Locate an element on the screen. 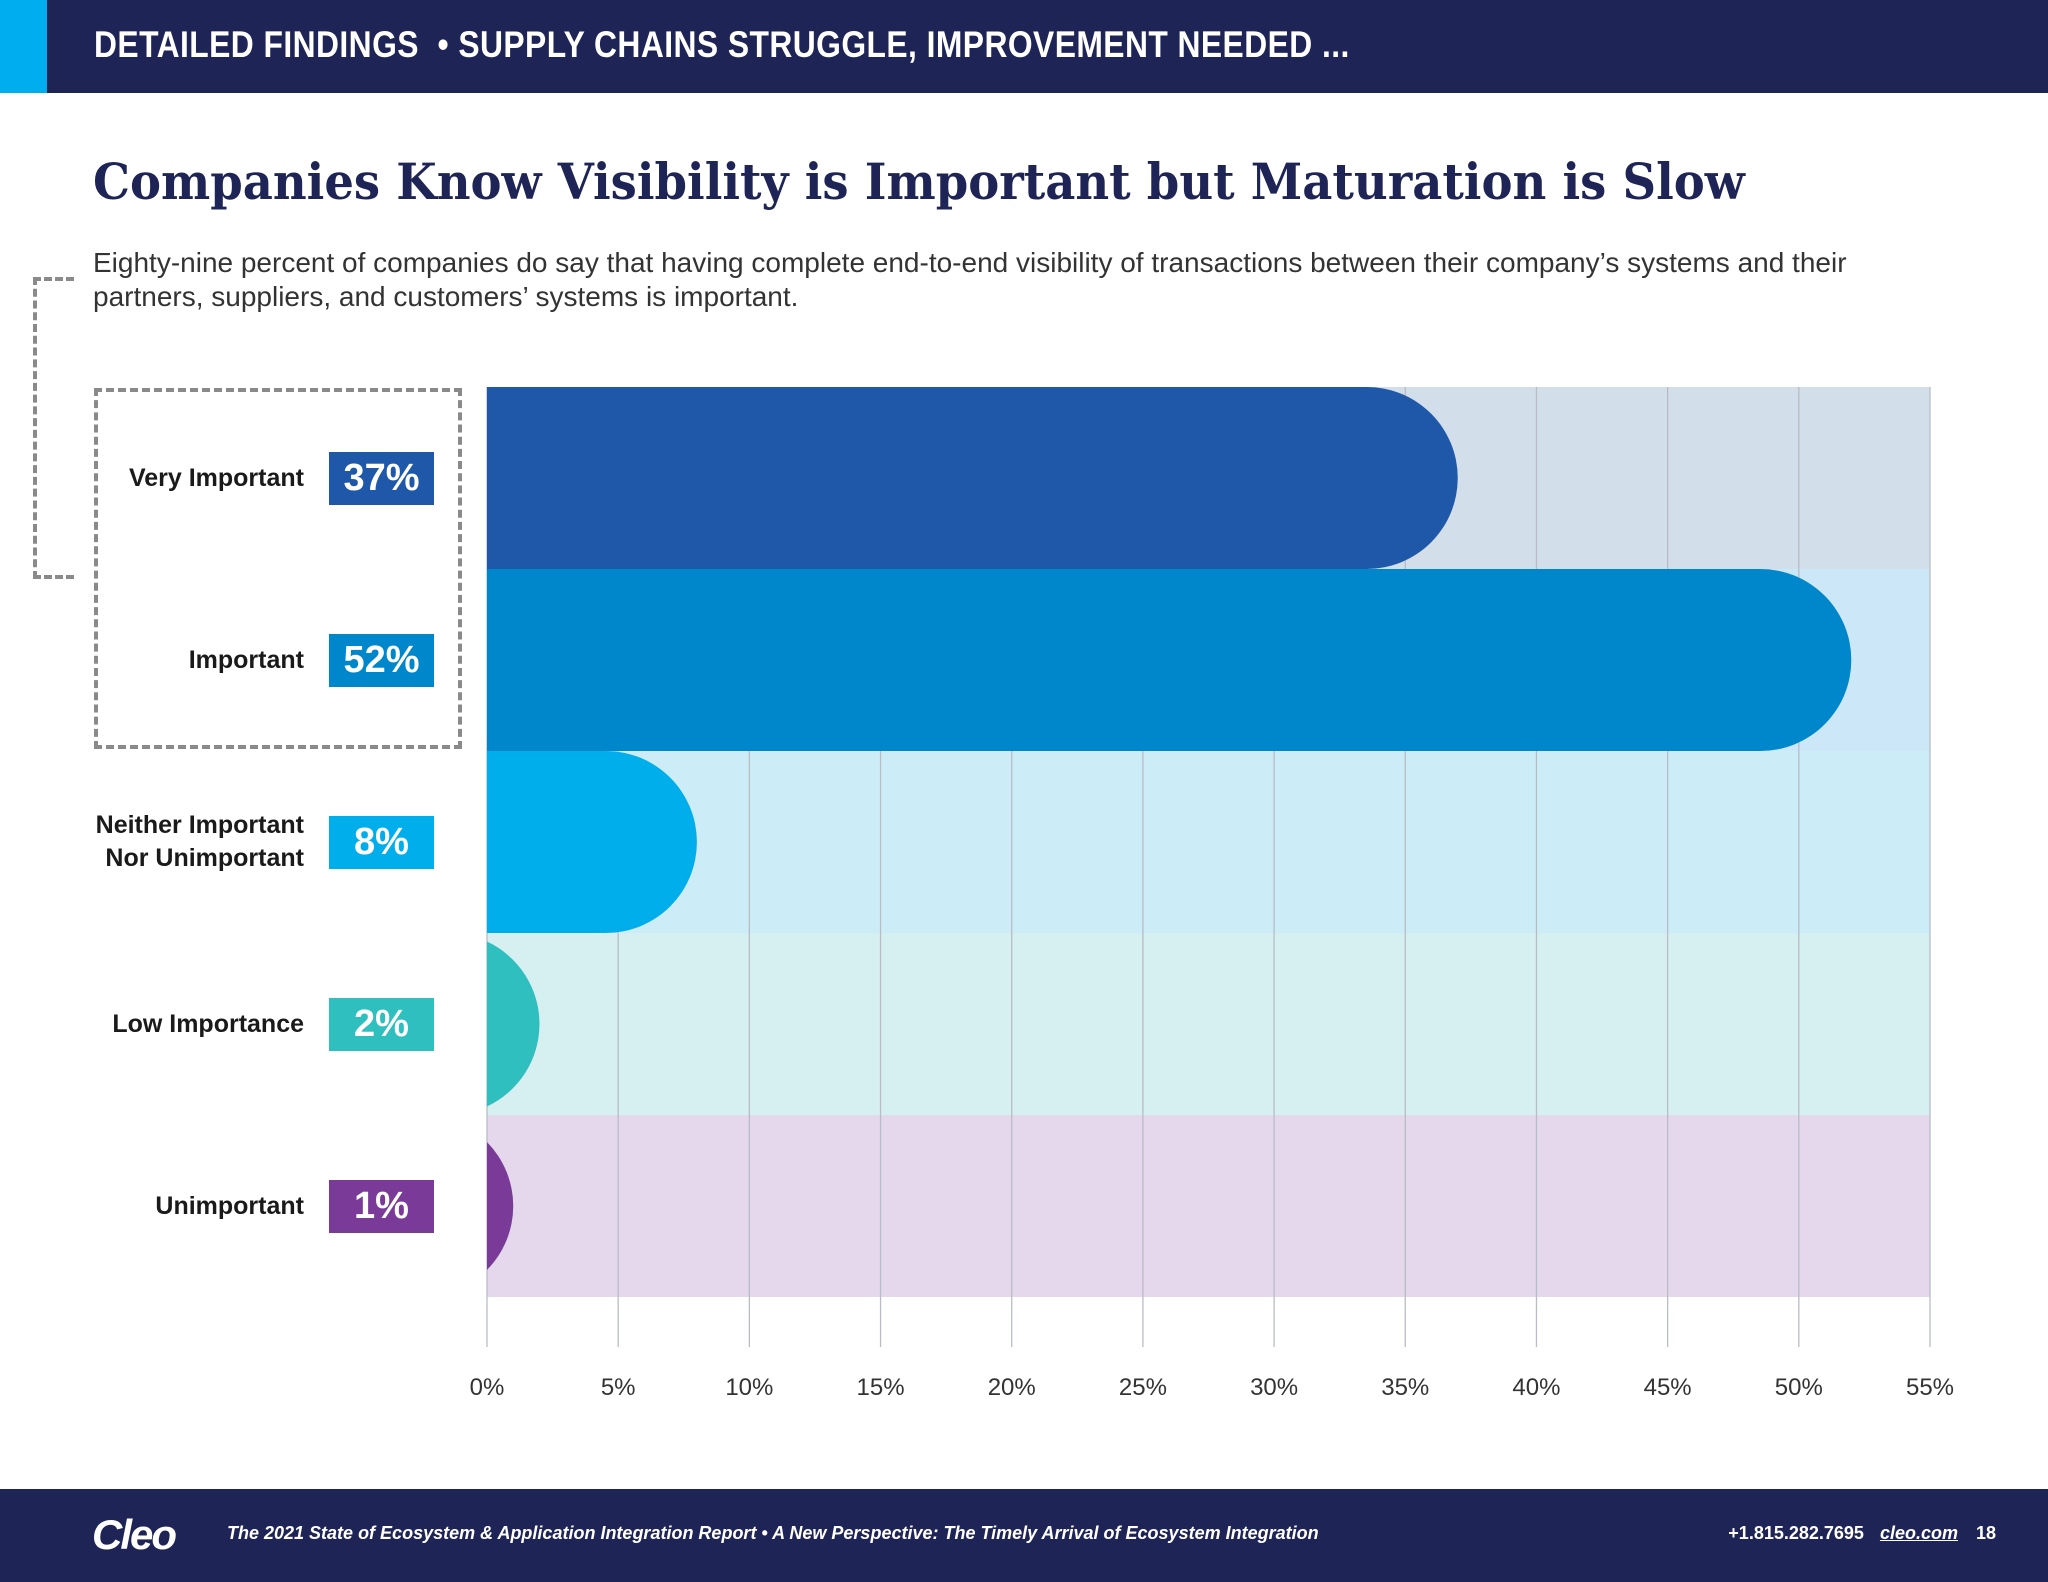 Image resolution: width=2048 pixels, height=1582 pixels. footer-phone: +1.815.282.7695 is located at coordinates (1796, 1533).